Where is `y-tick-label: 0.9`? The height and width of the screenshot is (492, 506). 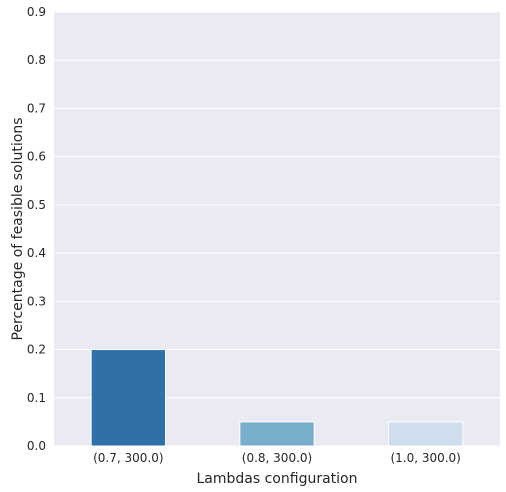 y-tick-label: 0.9 is located at coordinates (36, 12).